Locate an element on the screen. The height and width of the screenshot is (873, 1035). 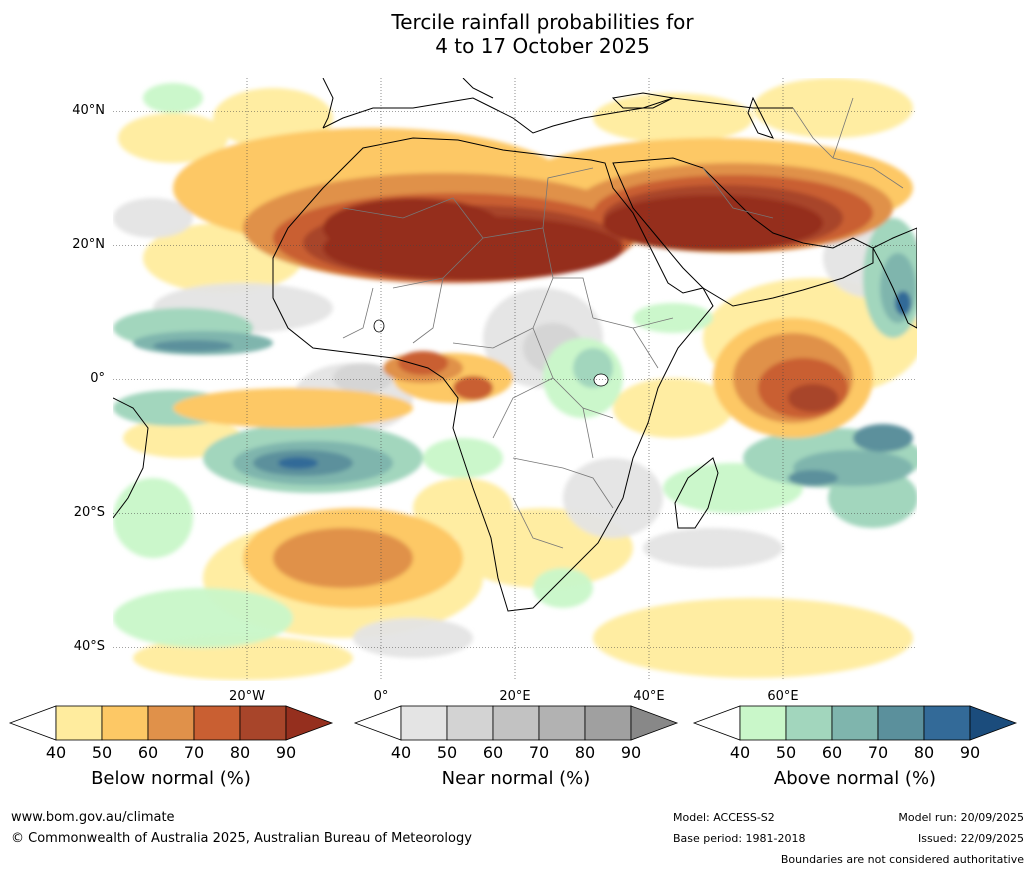
longitude-label: 20°E is located at coordinates (515, 696).